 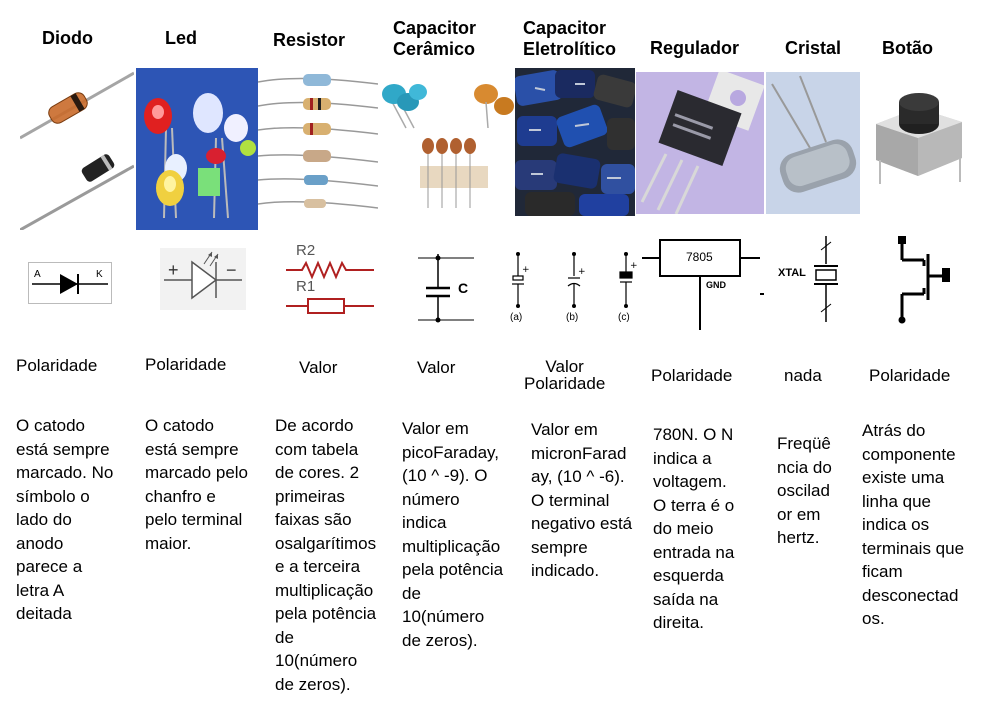 What do you see at coordinates (436, 367) in the screenshot?
I see `column-property-capacitor-ceramico: Valor` at bounding box center [436, 367].